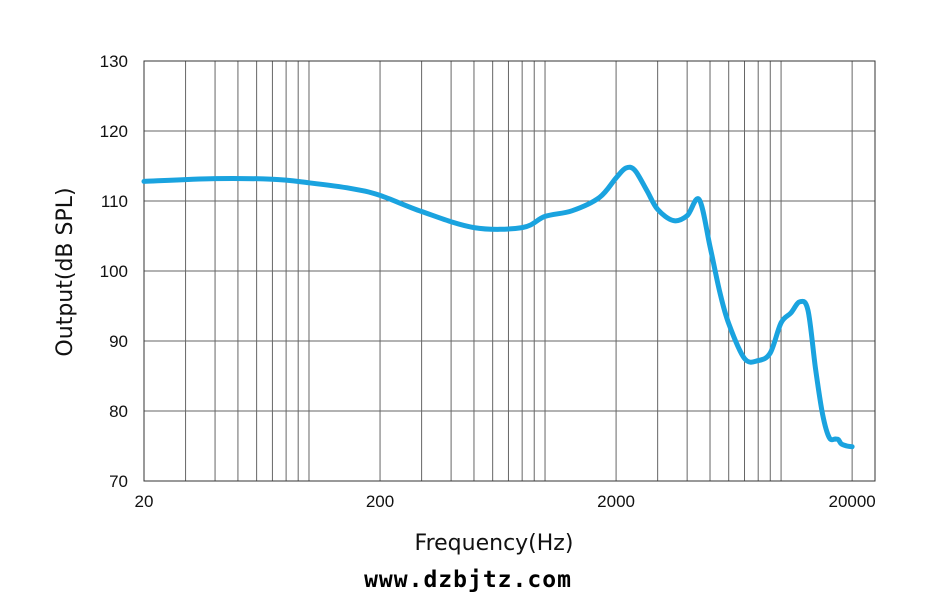  Describe the element at coordinates (851, 501) in the screenshot. I see `x-tick-label: 20000` at that location.